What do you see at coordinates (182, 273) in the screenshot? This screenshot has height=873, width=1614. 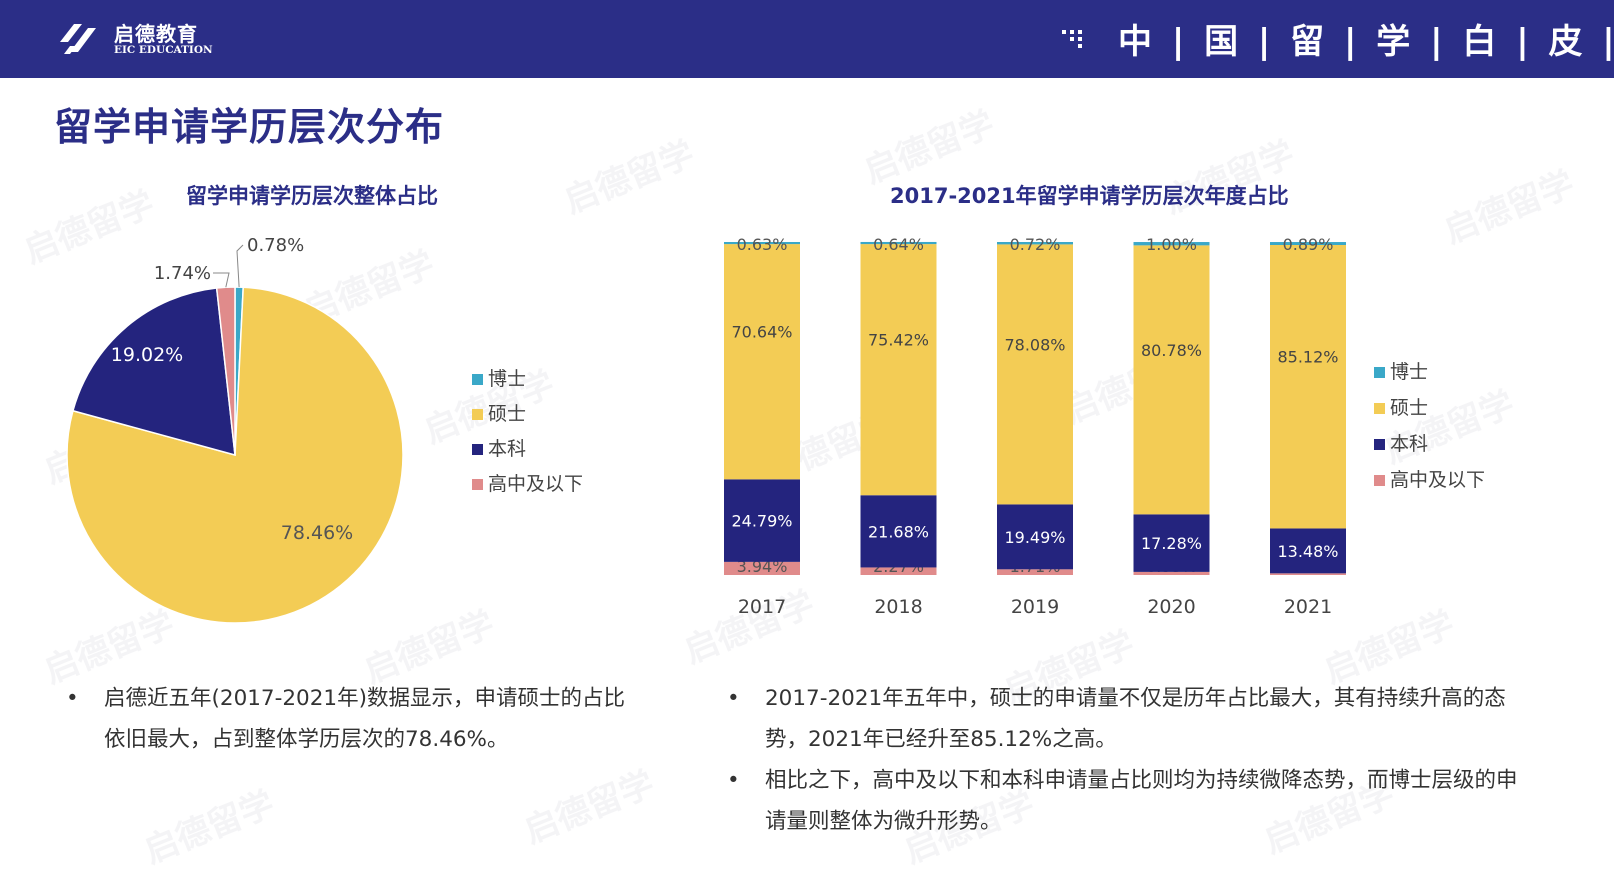 I see `pie-value-label: 1.74%` at bounding box center [182, 273].